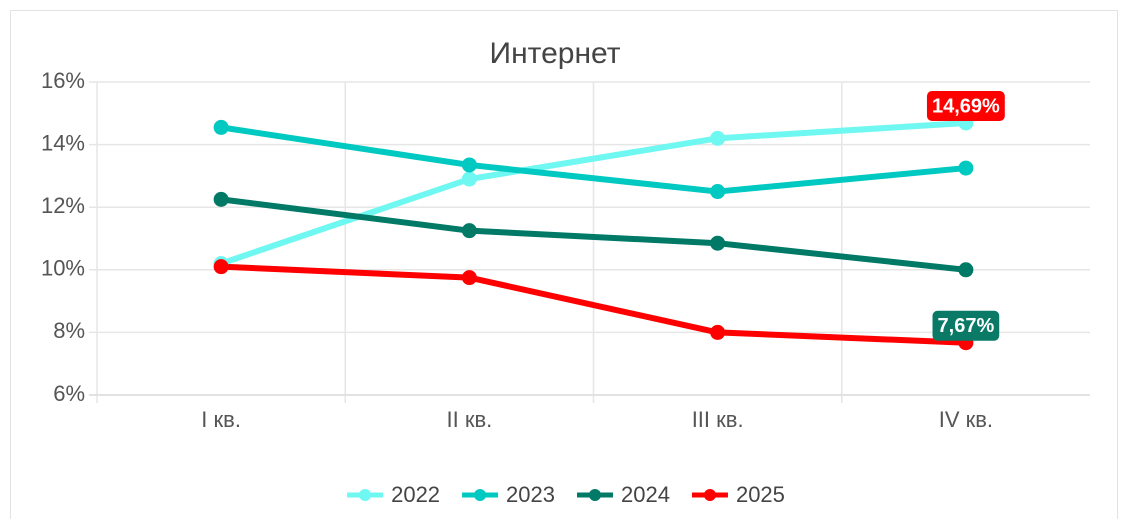  I want to click on value-label-text: 7,67%, so click(966, 326).